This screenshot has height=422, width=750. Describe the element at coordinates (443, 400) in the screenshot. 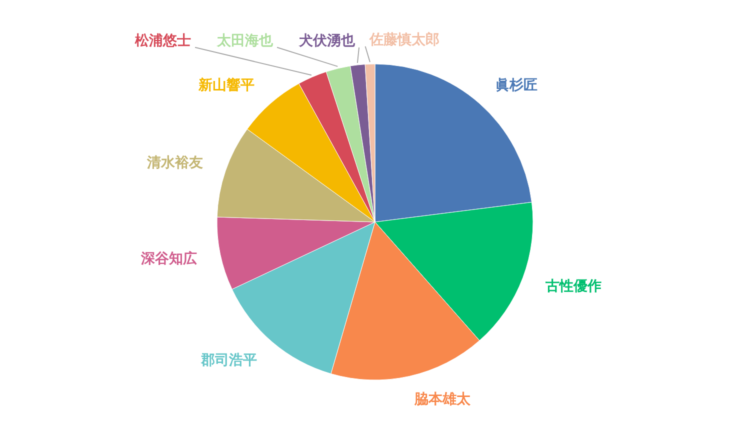

I see `slice-label: 脇本雄太` at that location.